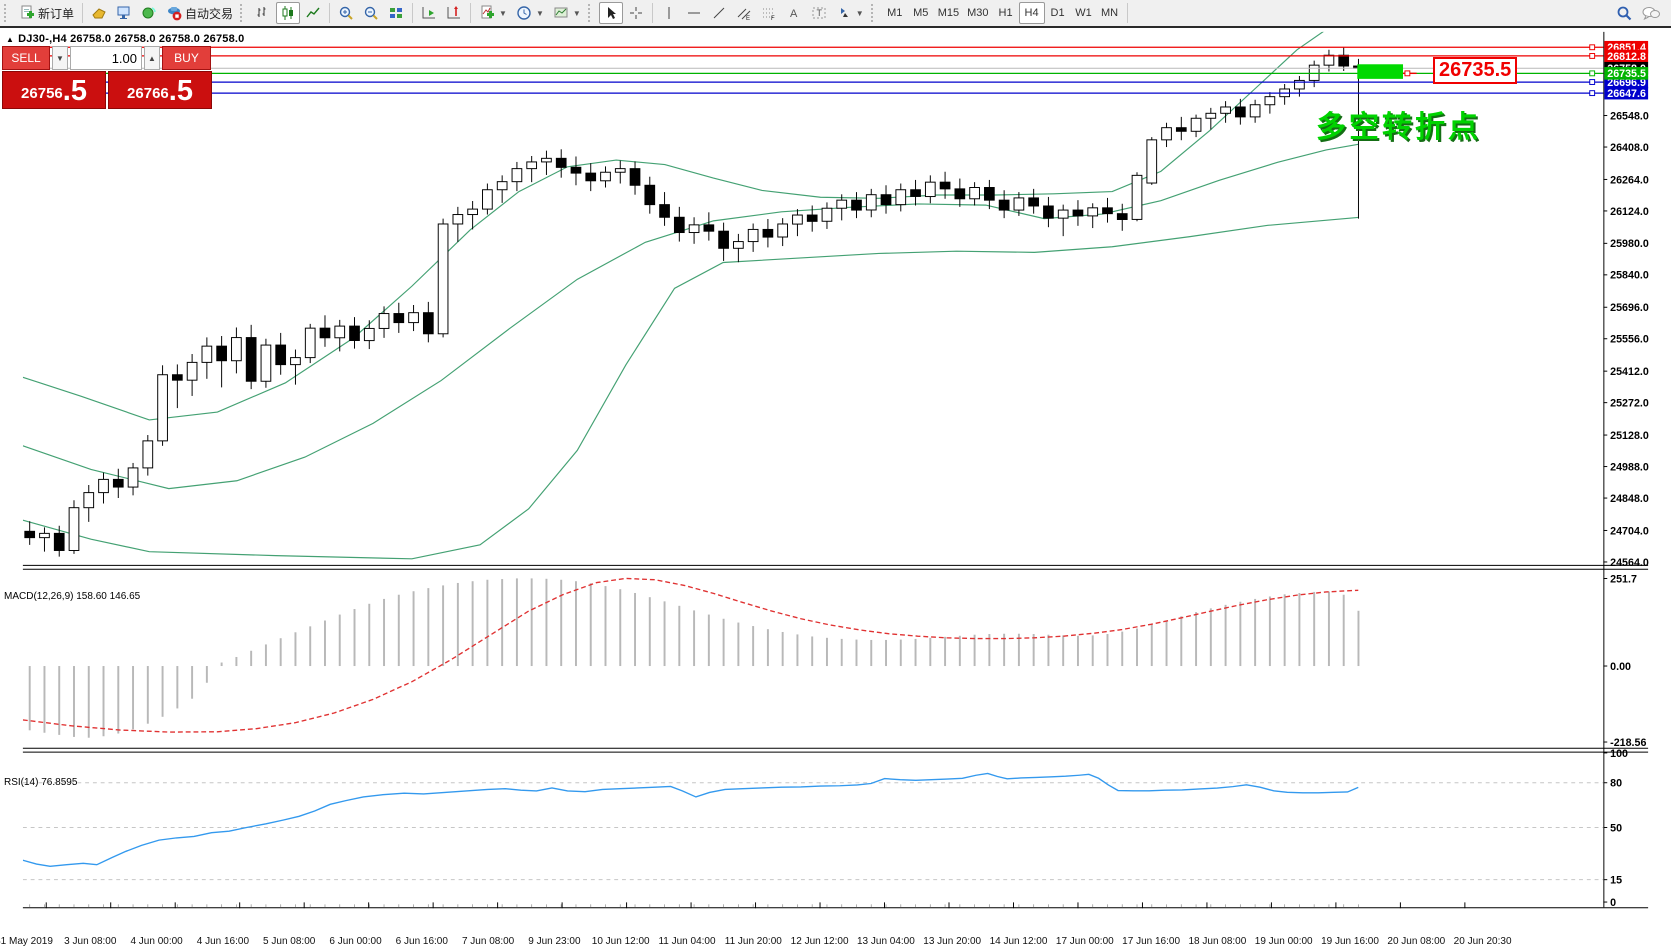 This screenshot has height=951, width=1671. I want to click on timeframe-D1: D1, so click(1057, 13).